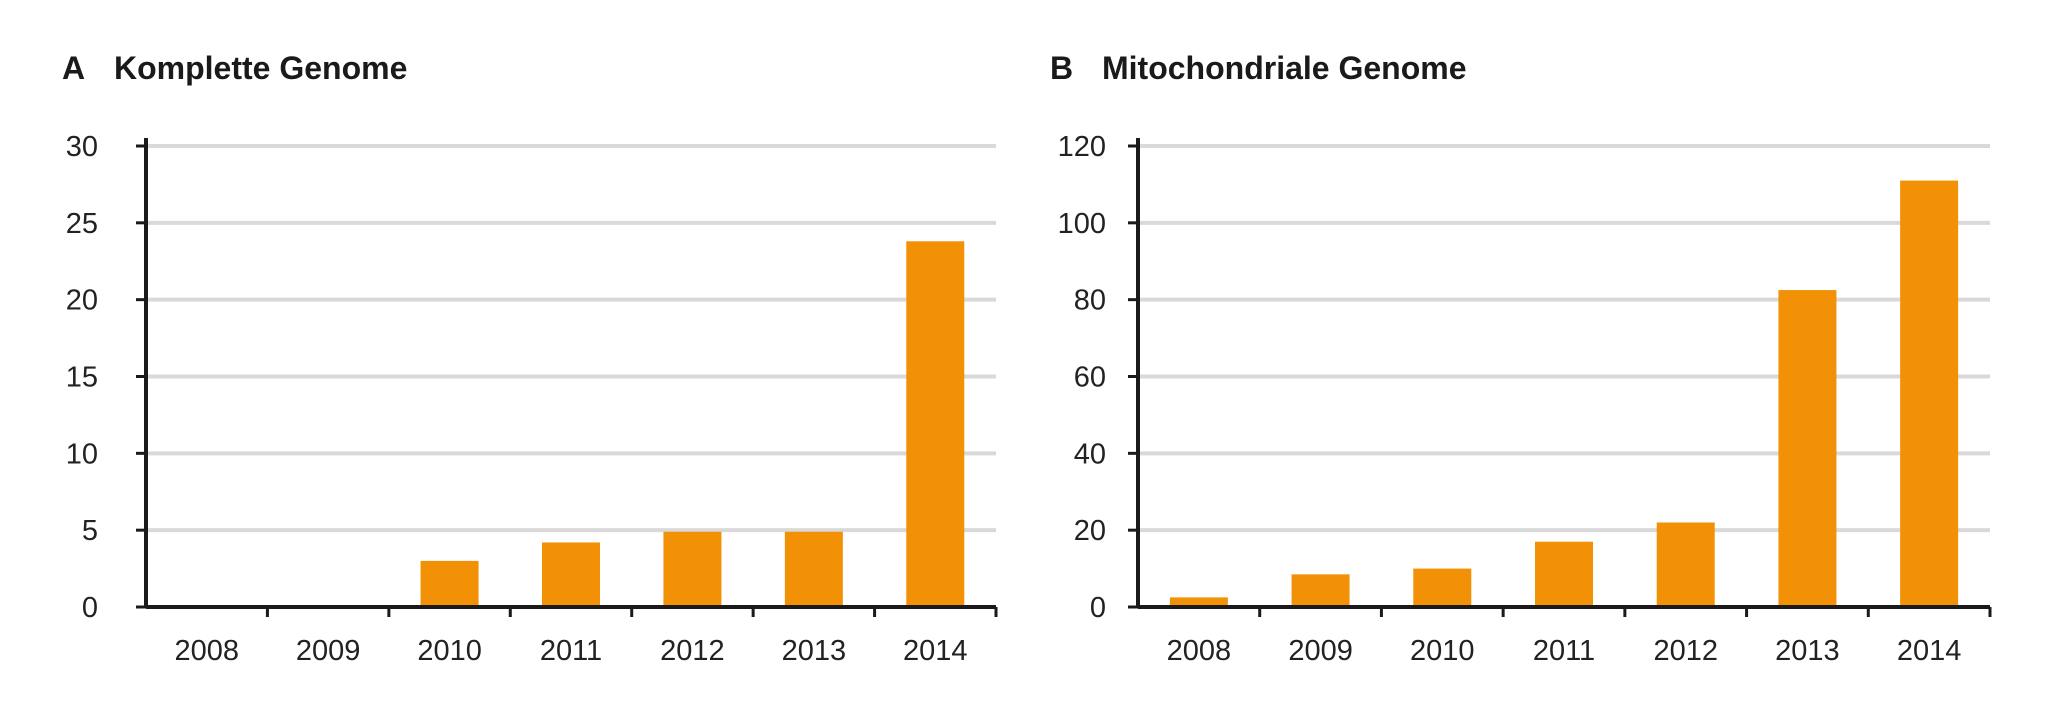 The height and width of the screenshot is (728, 2048). I want to click on panel-a-heading: A Komplette Genome, so click(234, 68).